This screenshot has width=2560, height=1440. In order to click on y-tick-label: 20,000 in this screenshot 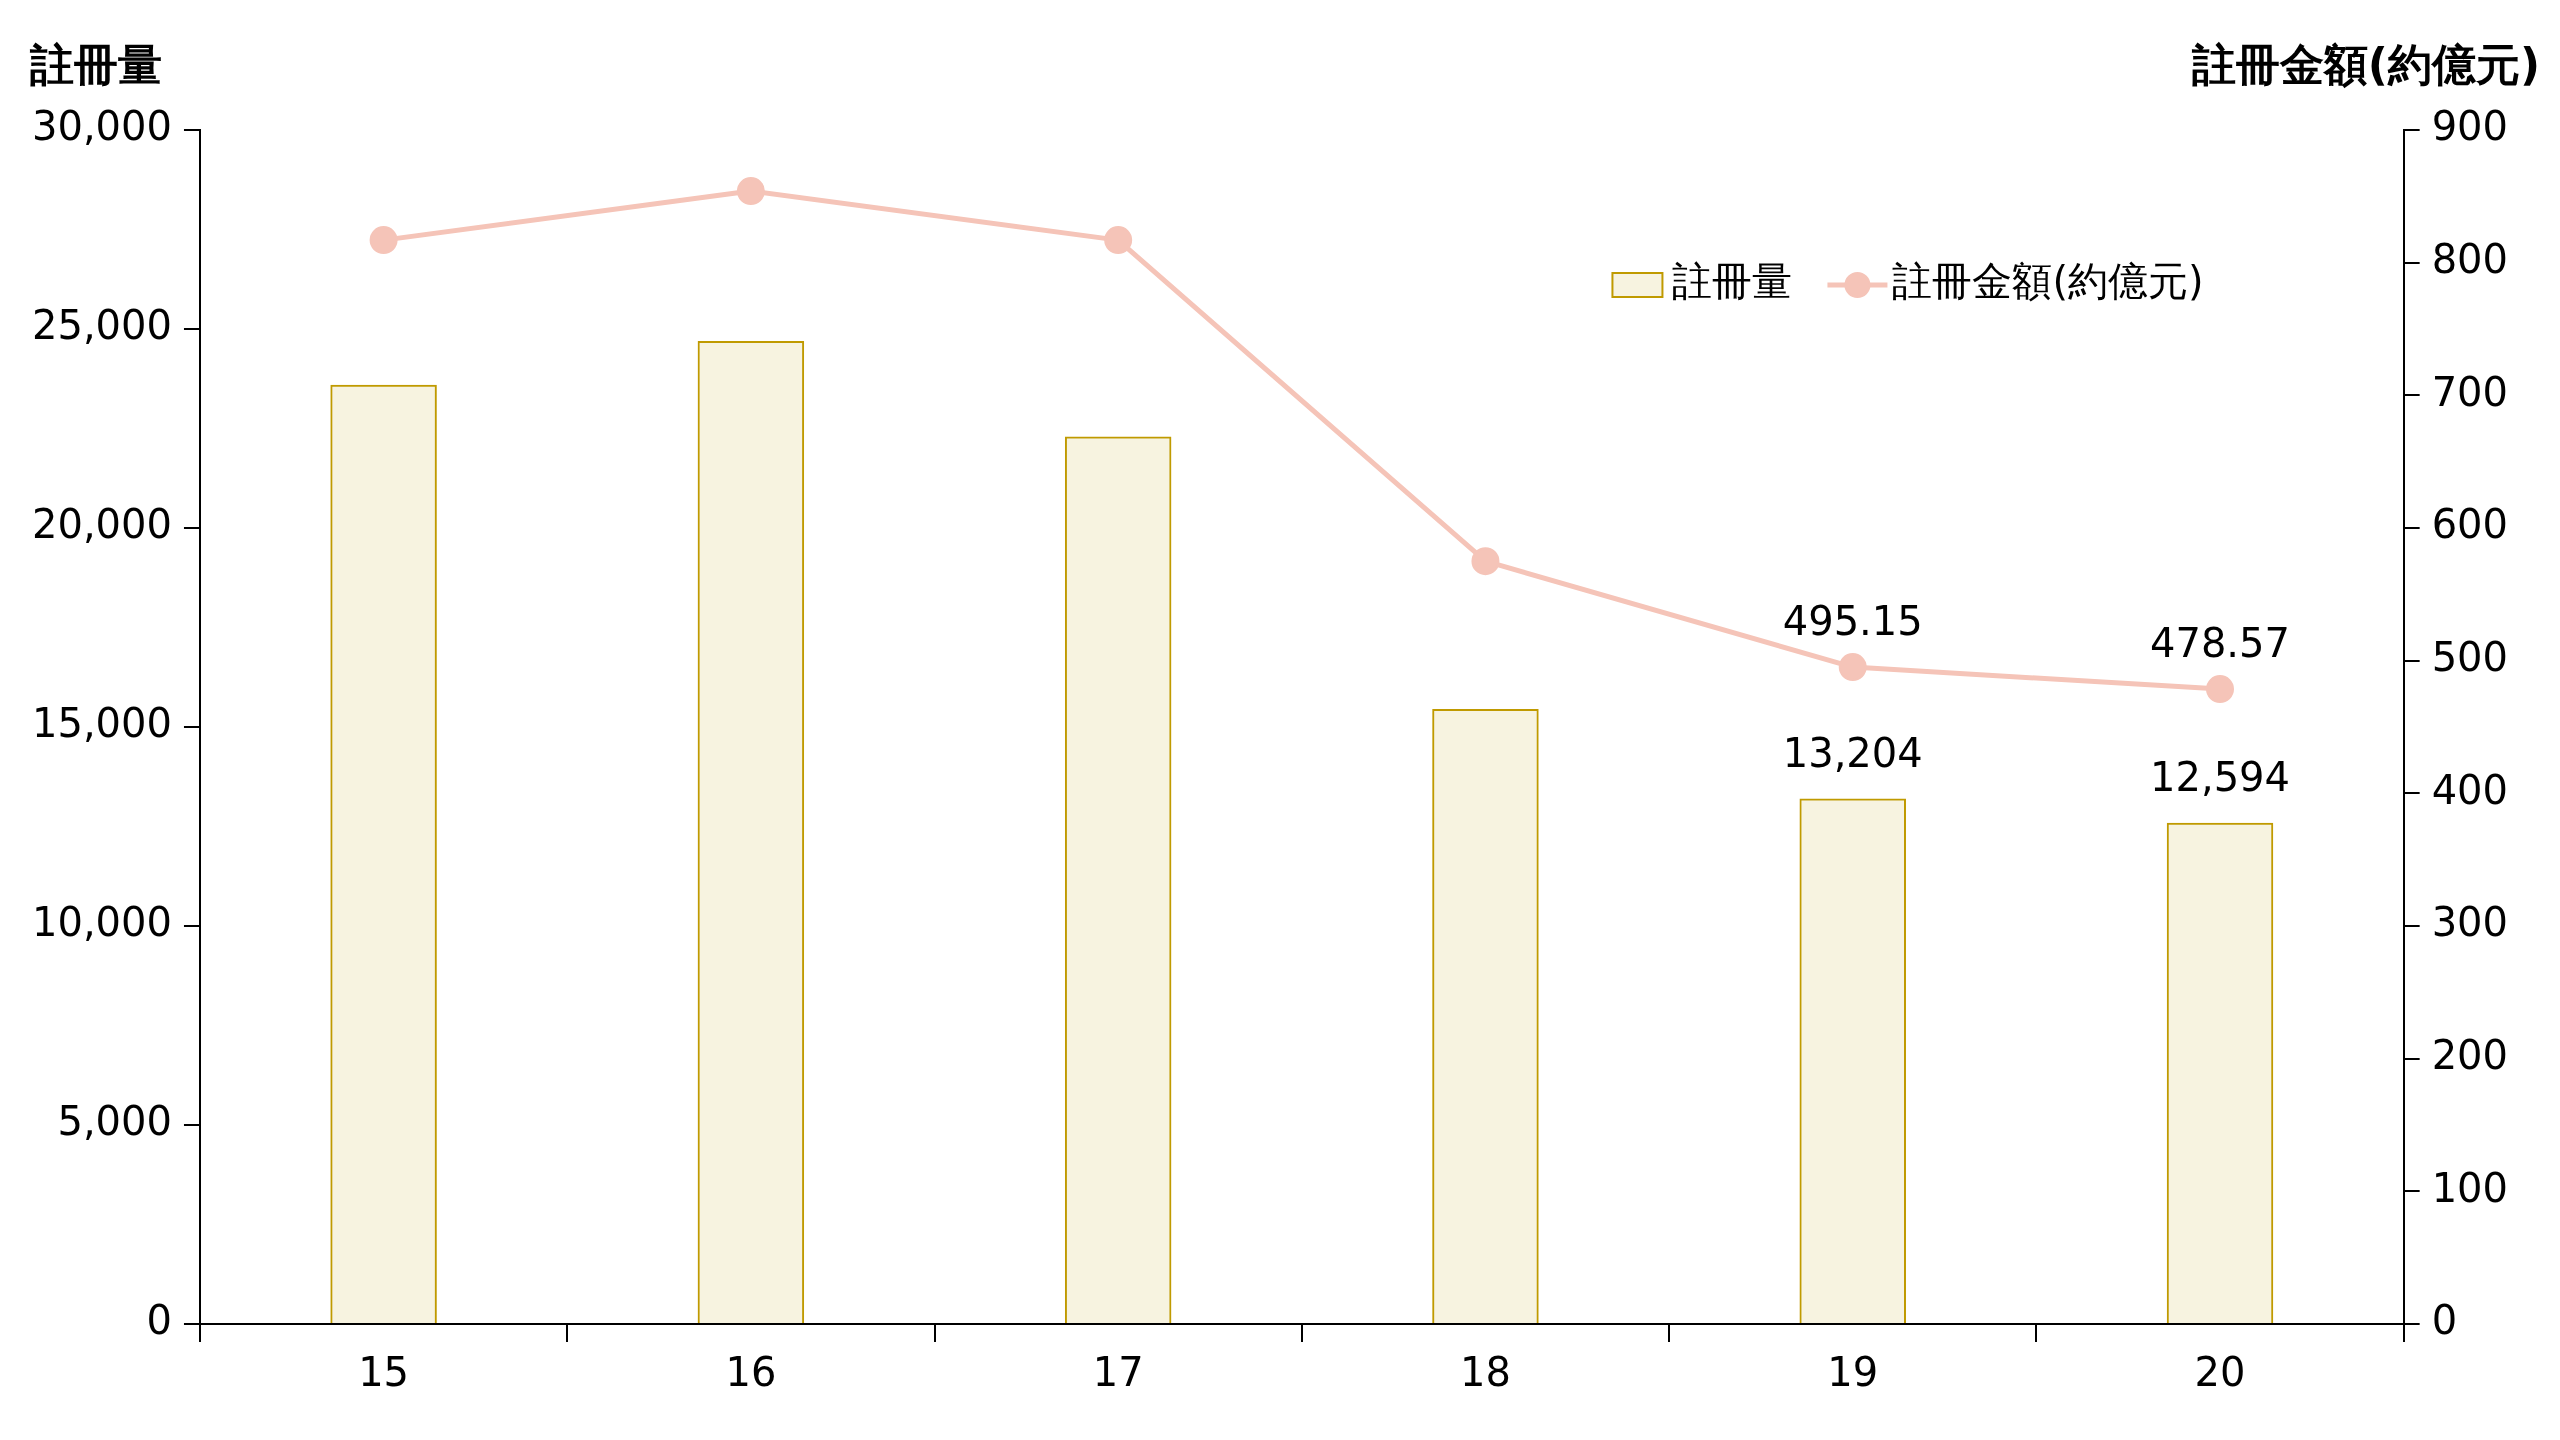, I will do `click(101, 524)`.